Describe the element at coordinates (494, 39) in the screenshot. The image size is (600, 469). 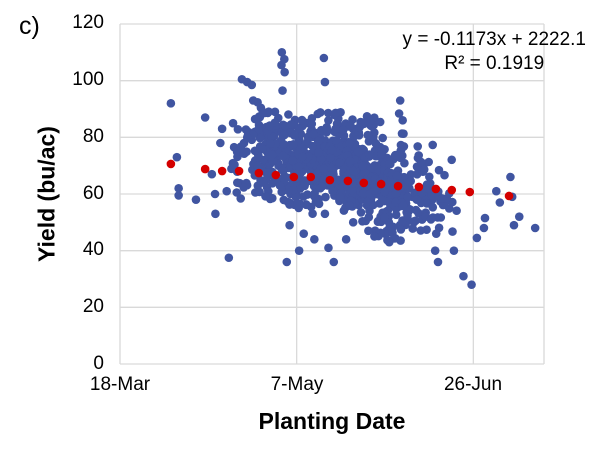
I see `regression-equation: y = -0.1173x + 2222.1` at that location.